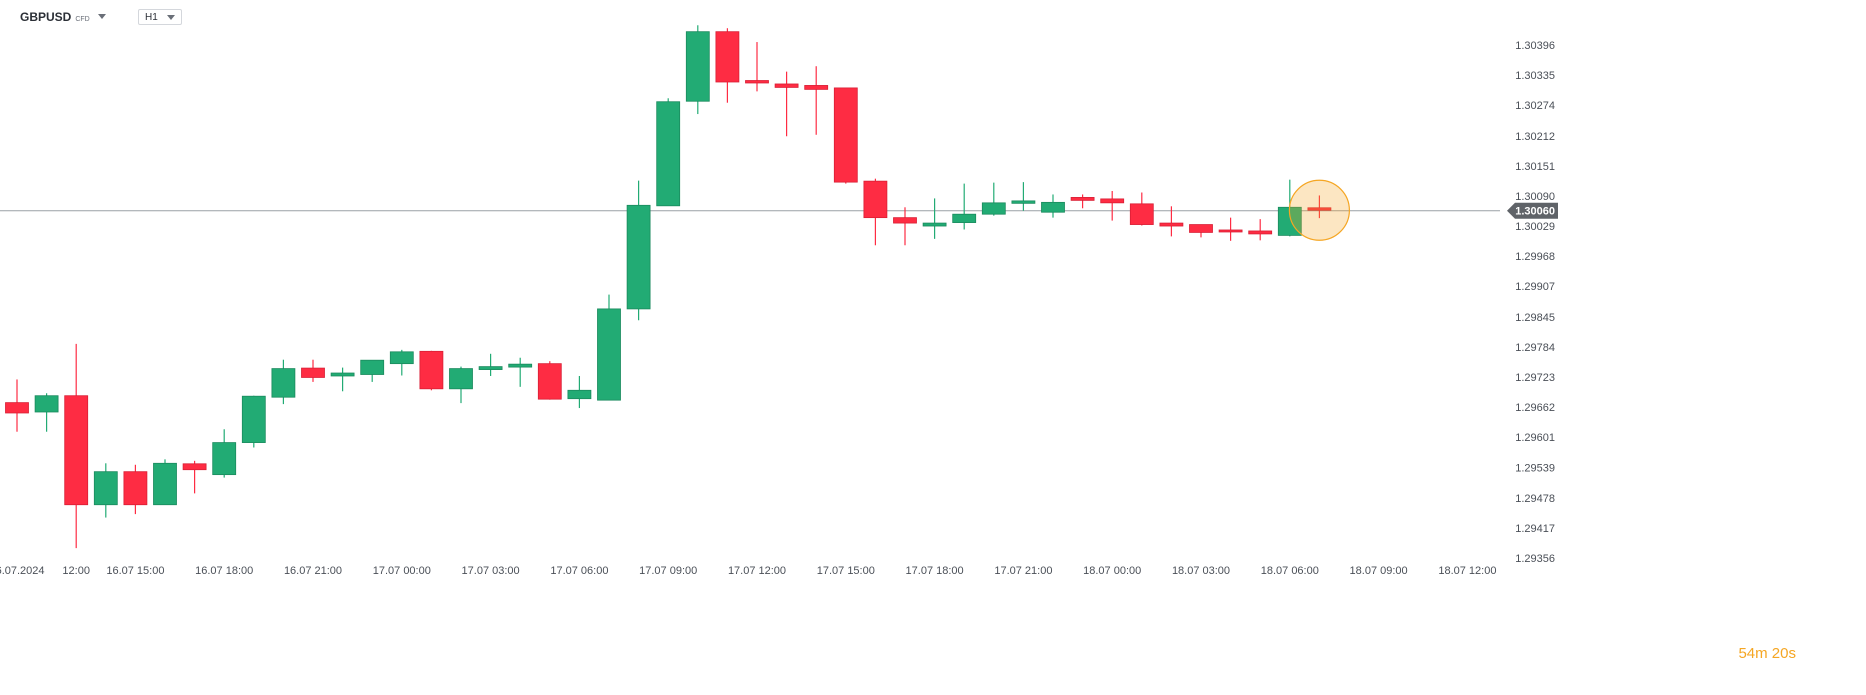 The image size is (1866, 695). I want to click on timeframe-label: H1, so click(151, 17).